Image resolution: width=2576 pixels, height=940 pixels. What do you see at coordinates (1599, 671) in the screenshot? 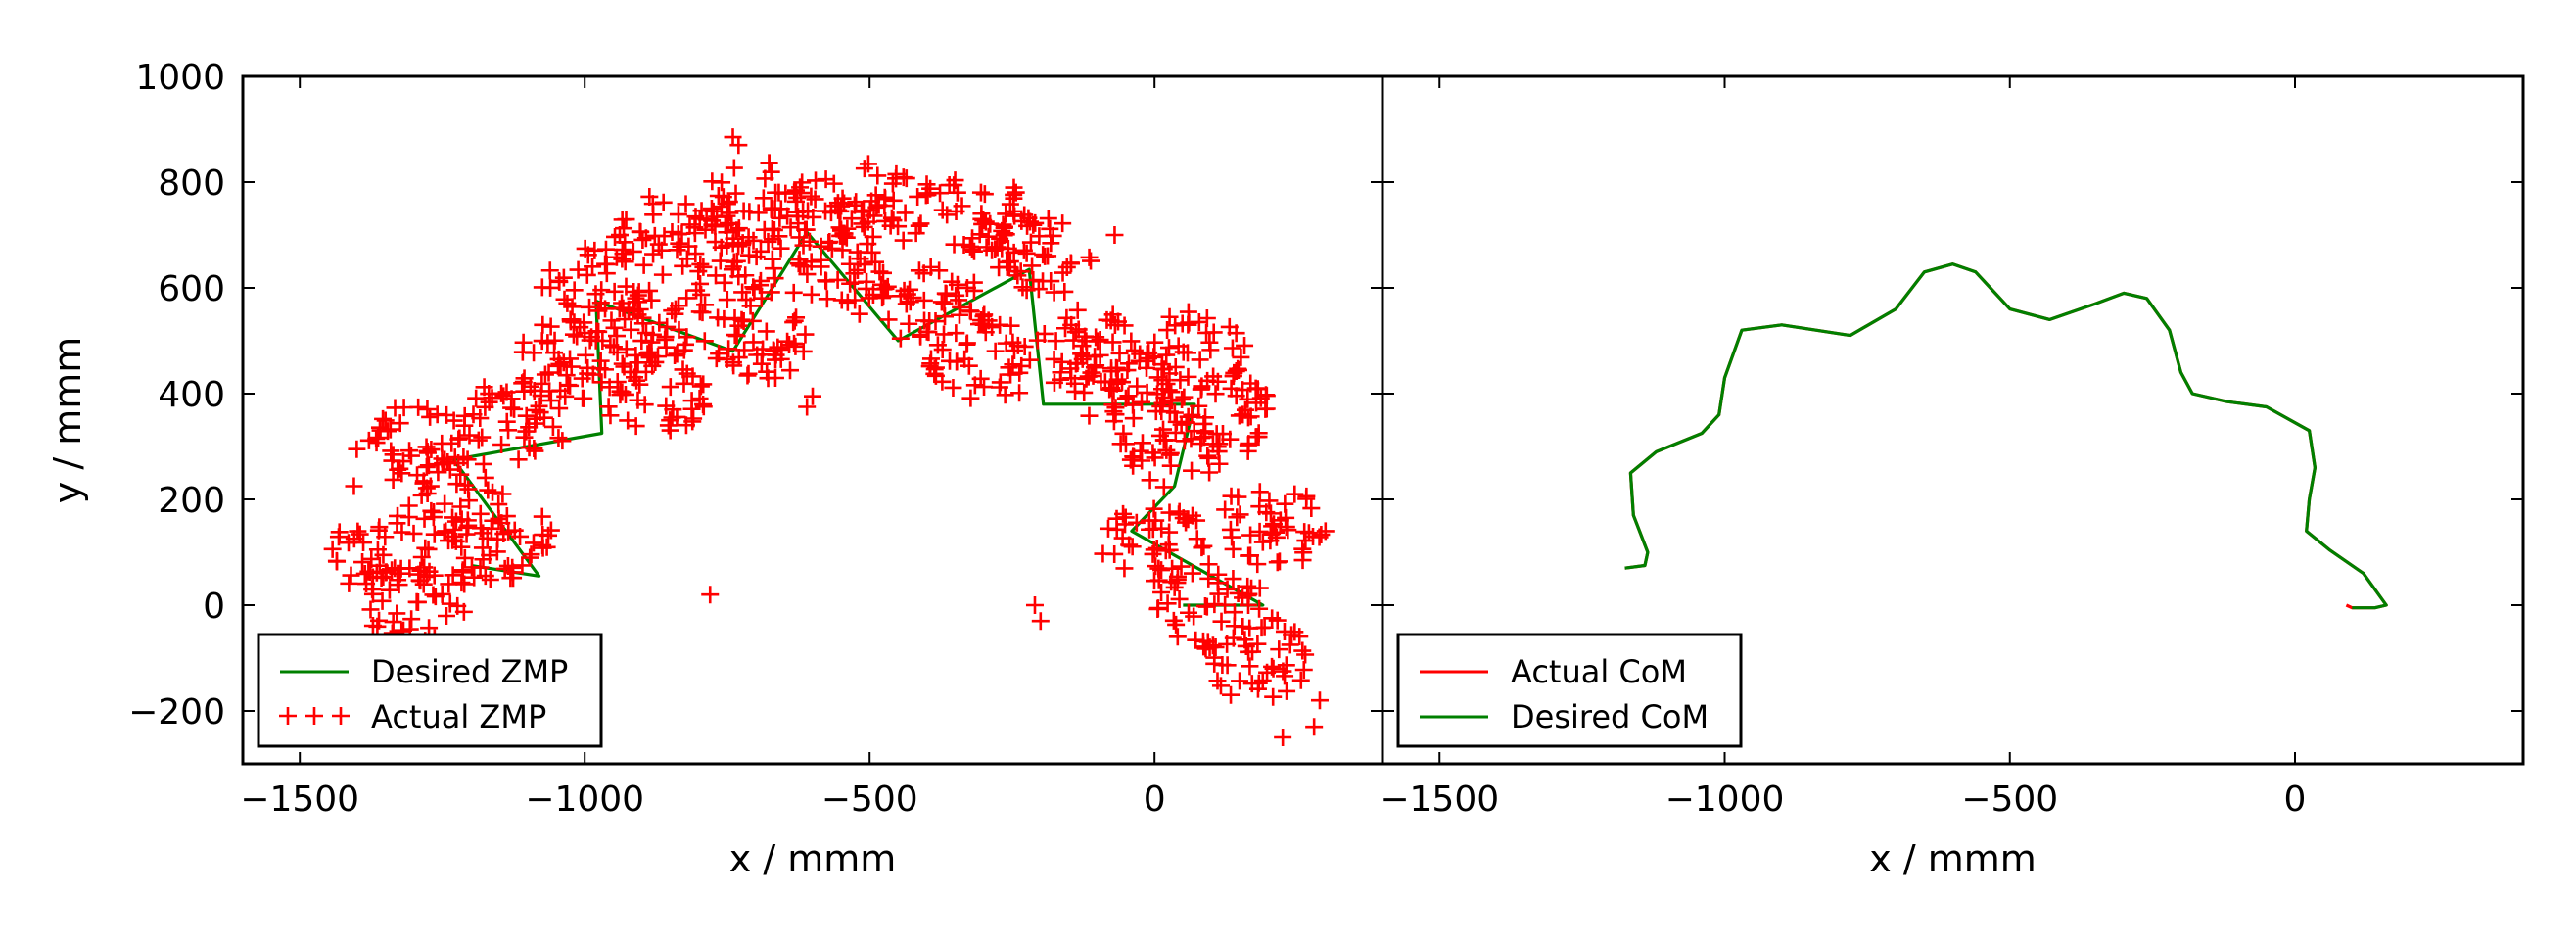
I see `legend-actual-com-label: Actual CoM` at bounding box center [1599, 671].